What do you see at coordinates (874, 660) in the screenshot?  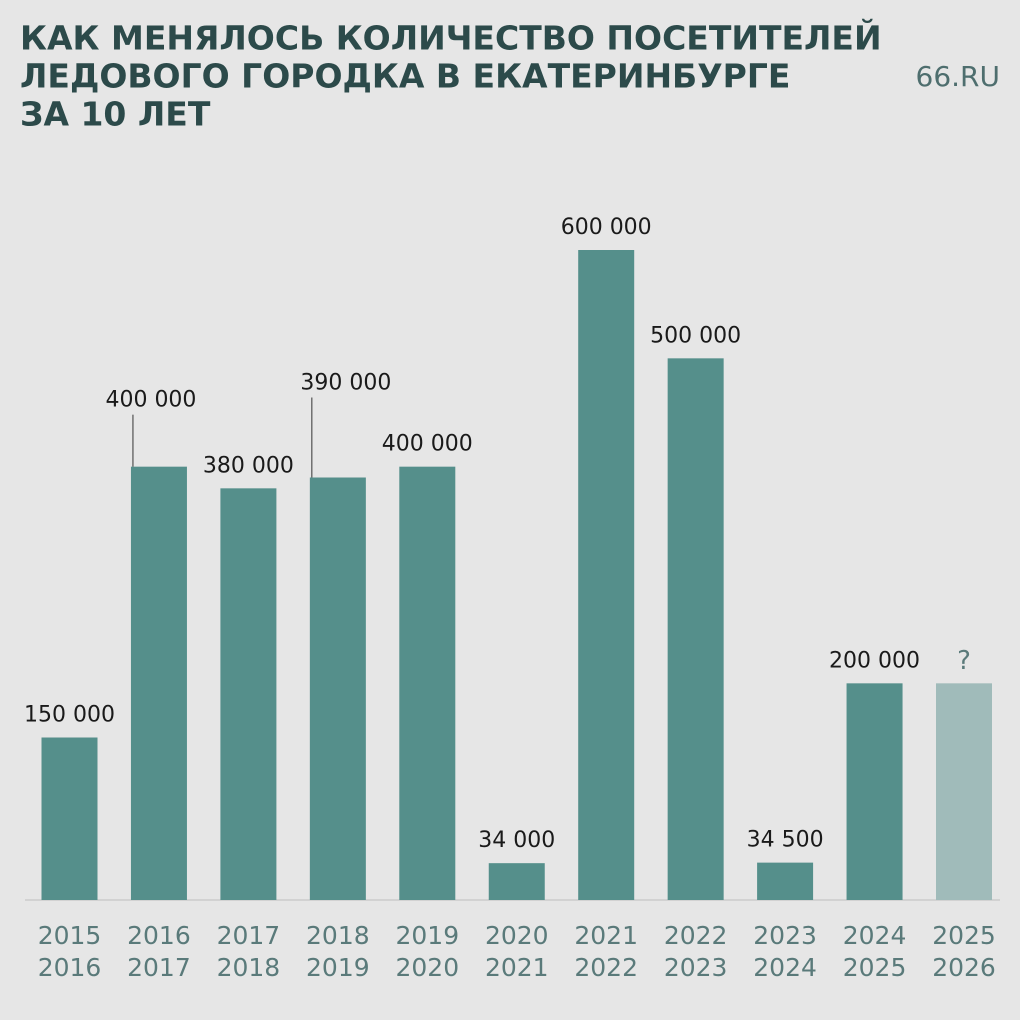 I see `value-label: 200 000` at bounding box center [874, 660].